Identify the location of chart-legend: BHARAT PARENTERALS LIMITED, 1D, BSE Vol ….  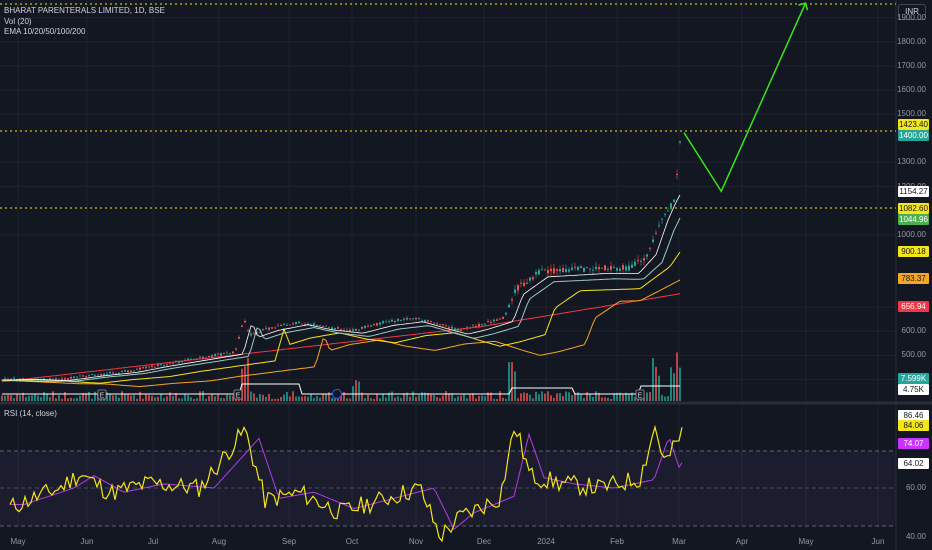
(84, 22).